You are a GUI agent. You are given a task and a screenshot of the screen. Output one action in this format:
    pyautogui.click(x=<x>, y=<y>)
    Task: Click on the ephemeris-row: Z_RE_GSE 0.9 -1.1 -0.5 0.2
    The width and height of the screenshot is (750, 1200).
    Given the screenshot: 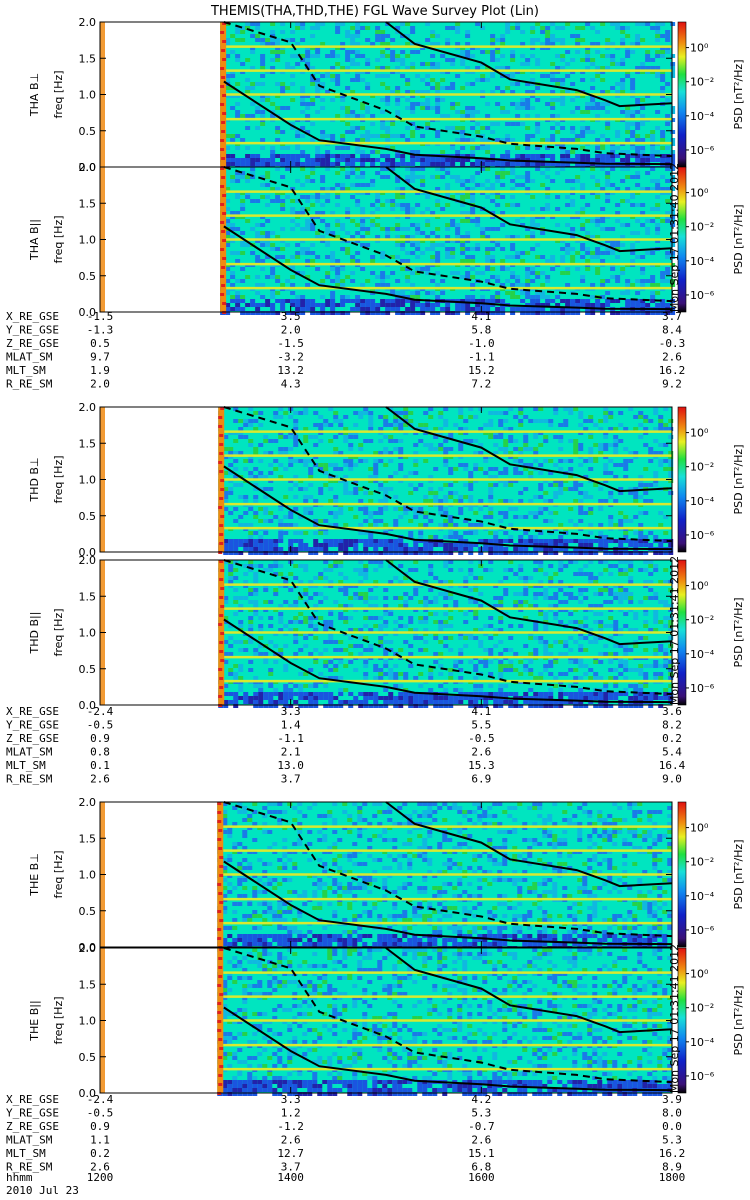 What is the action you would take?
    pyautogui.click(x=344, y=738)
    